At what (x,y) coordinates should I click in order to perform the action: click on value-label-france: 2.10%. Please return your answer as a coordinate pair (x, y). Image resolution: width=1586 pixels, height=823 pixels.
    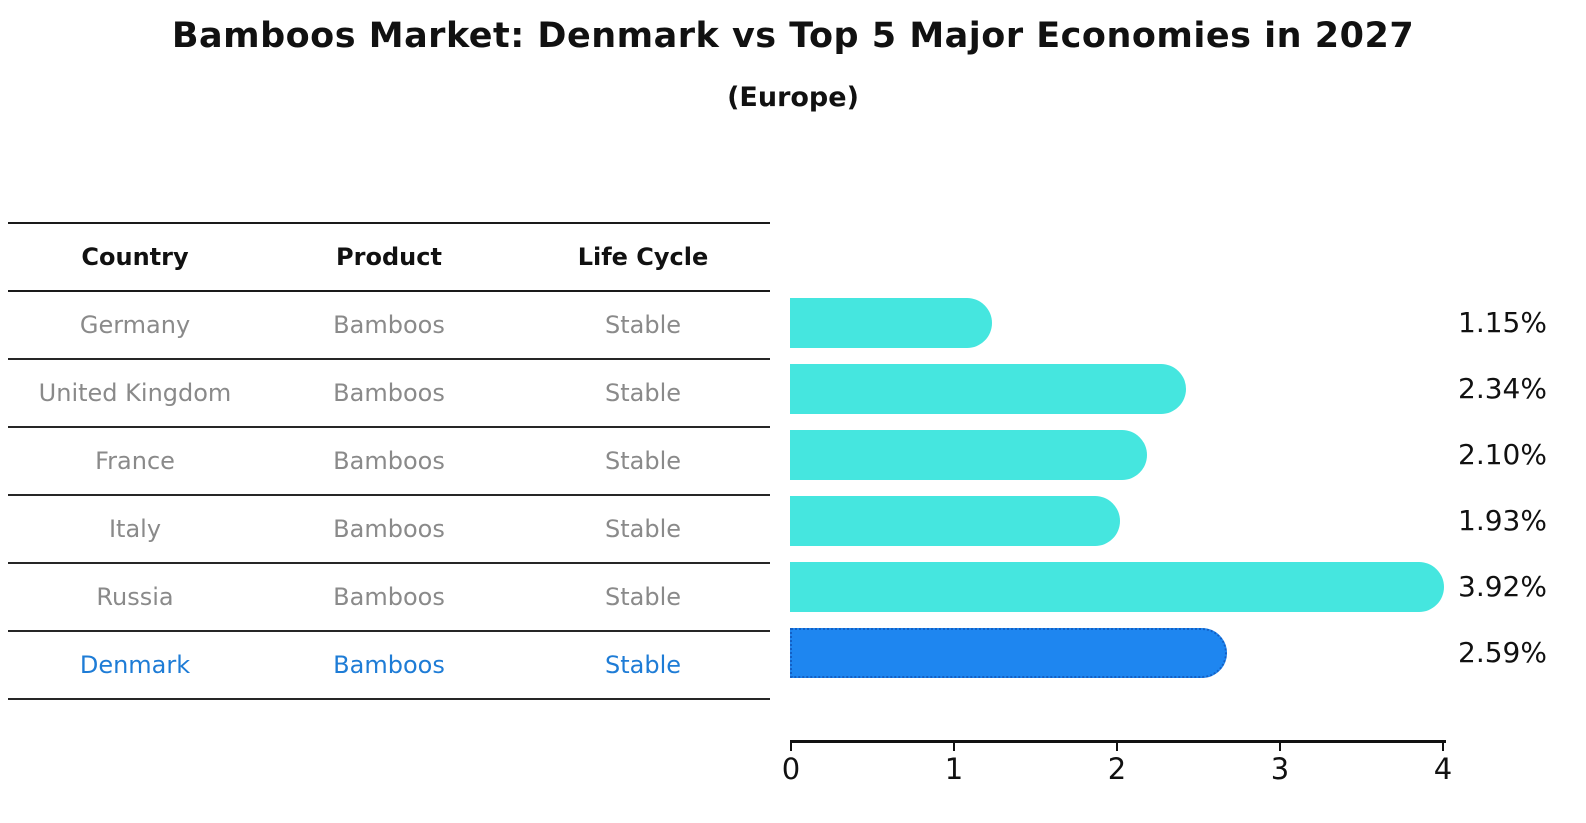
    Looking at the image, I should click on (1502, 454).